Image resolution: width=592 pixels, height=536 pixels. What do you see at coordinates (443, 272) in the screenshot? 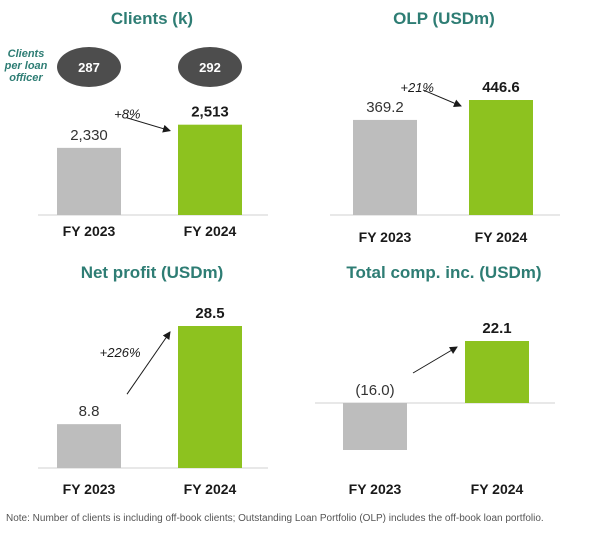
I see `chart-title: Total comp. inc. (USDm)` at bounding box center [443, 272].